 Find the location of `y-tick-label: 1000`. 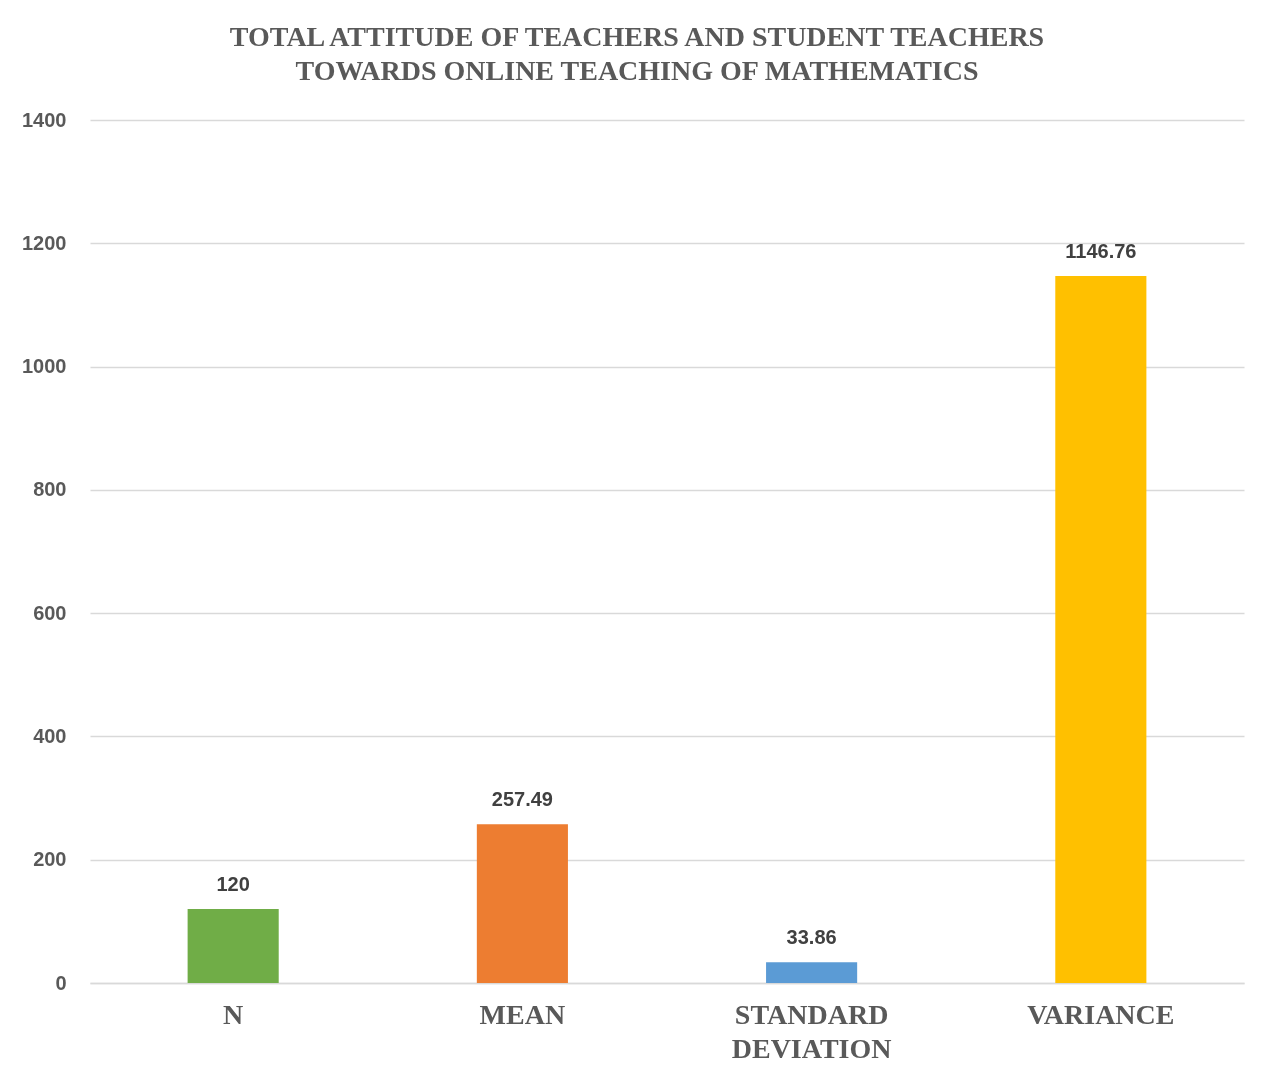

y-tick-label: 1000 is located at coordinates (44, 366).